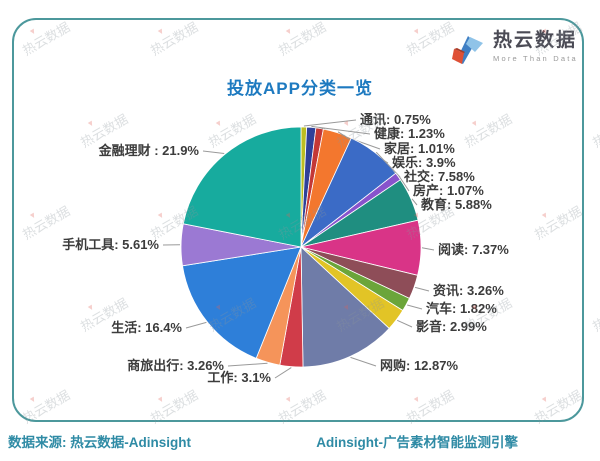 This screenshot has height=461, width=600. What do you see at coordinates (148, 150) in the screenshot?
I see `slice-label-16: 金融理财 : 21.9%` at bounding box center [148, 150].